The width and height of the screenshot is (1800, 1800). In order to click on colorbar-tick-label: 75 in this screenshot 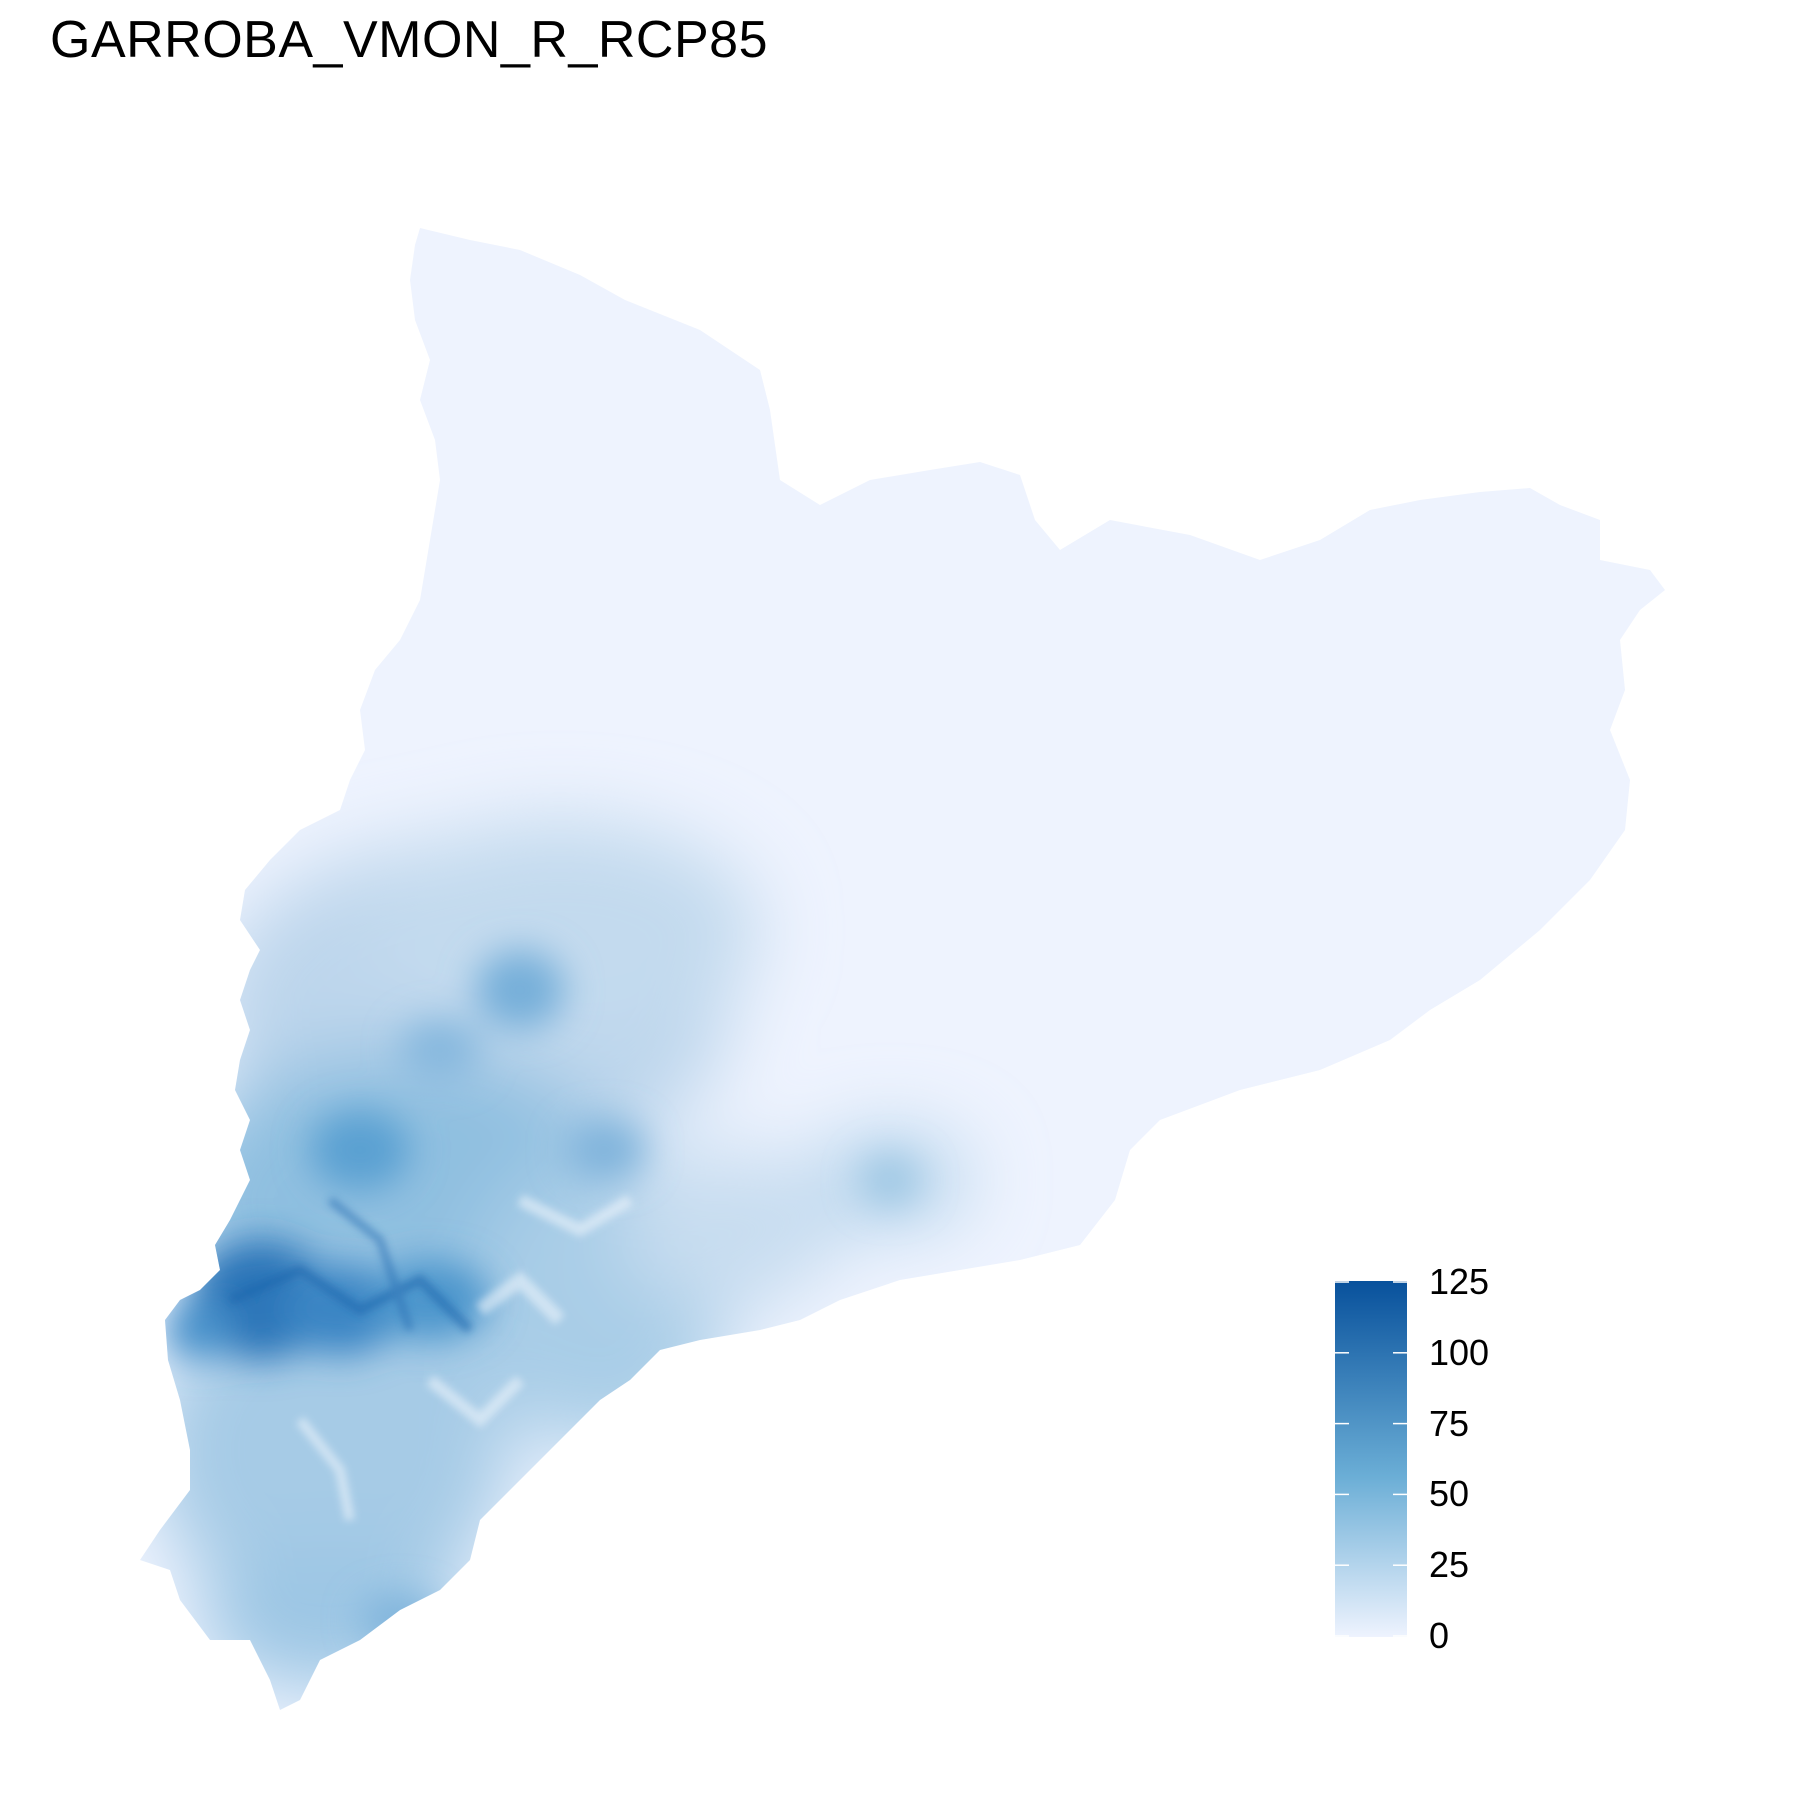, I will do `click(1449, 1423)`.